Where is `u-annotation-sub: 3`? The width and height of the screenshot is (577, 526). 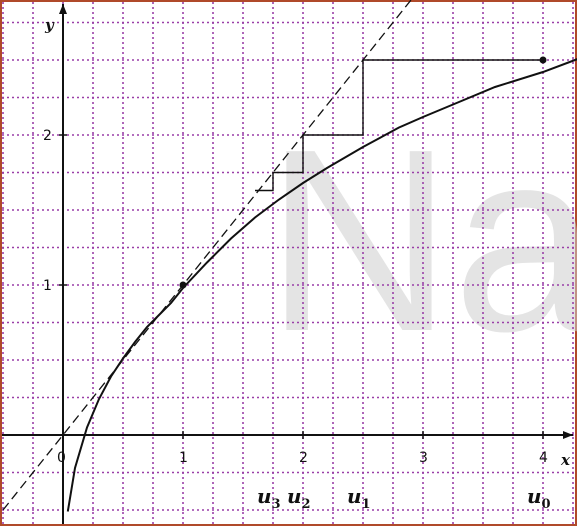 u-annotation-sub: 3 is located at coordinates (276, 504).